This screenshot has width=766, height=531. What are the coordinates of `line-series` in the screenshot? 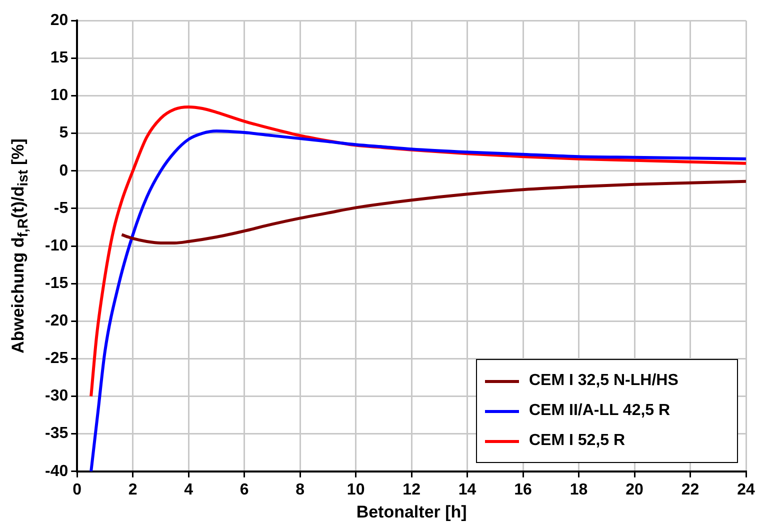 It's located at (433, 212).